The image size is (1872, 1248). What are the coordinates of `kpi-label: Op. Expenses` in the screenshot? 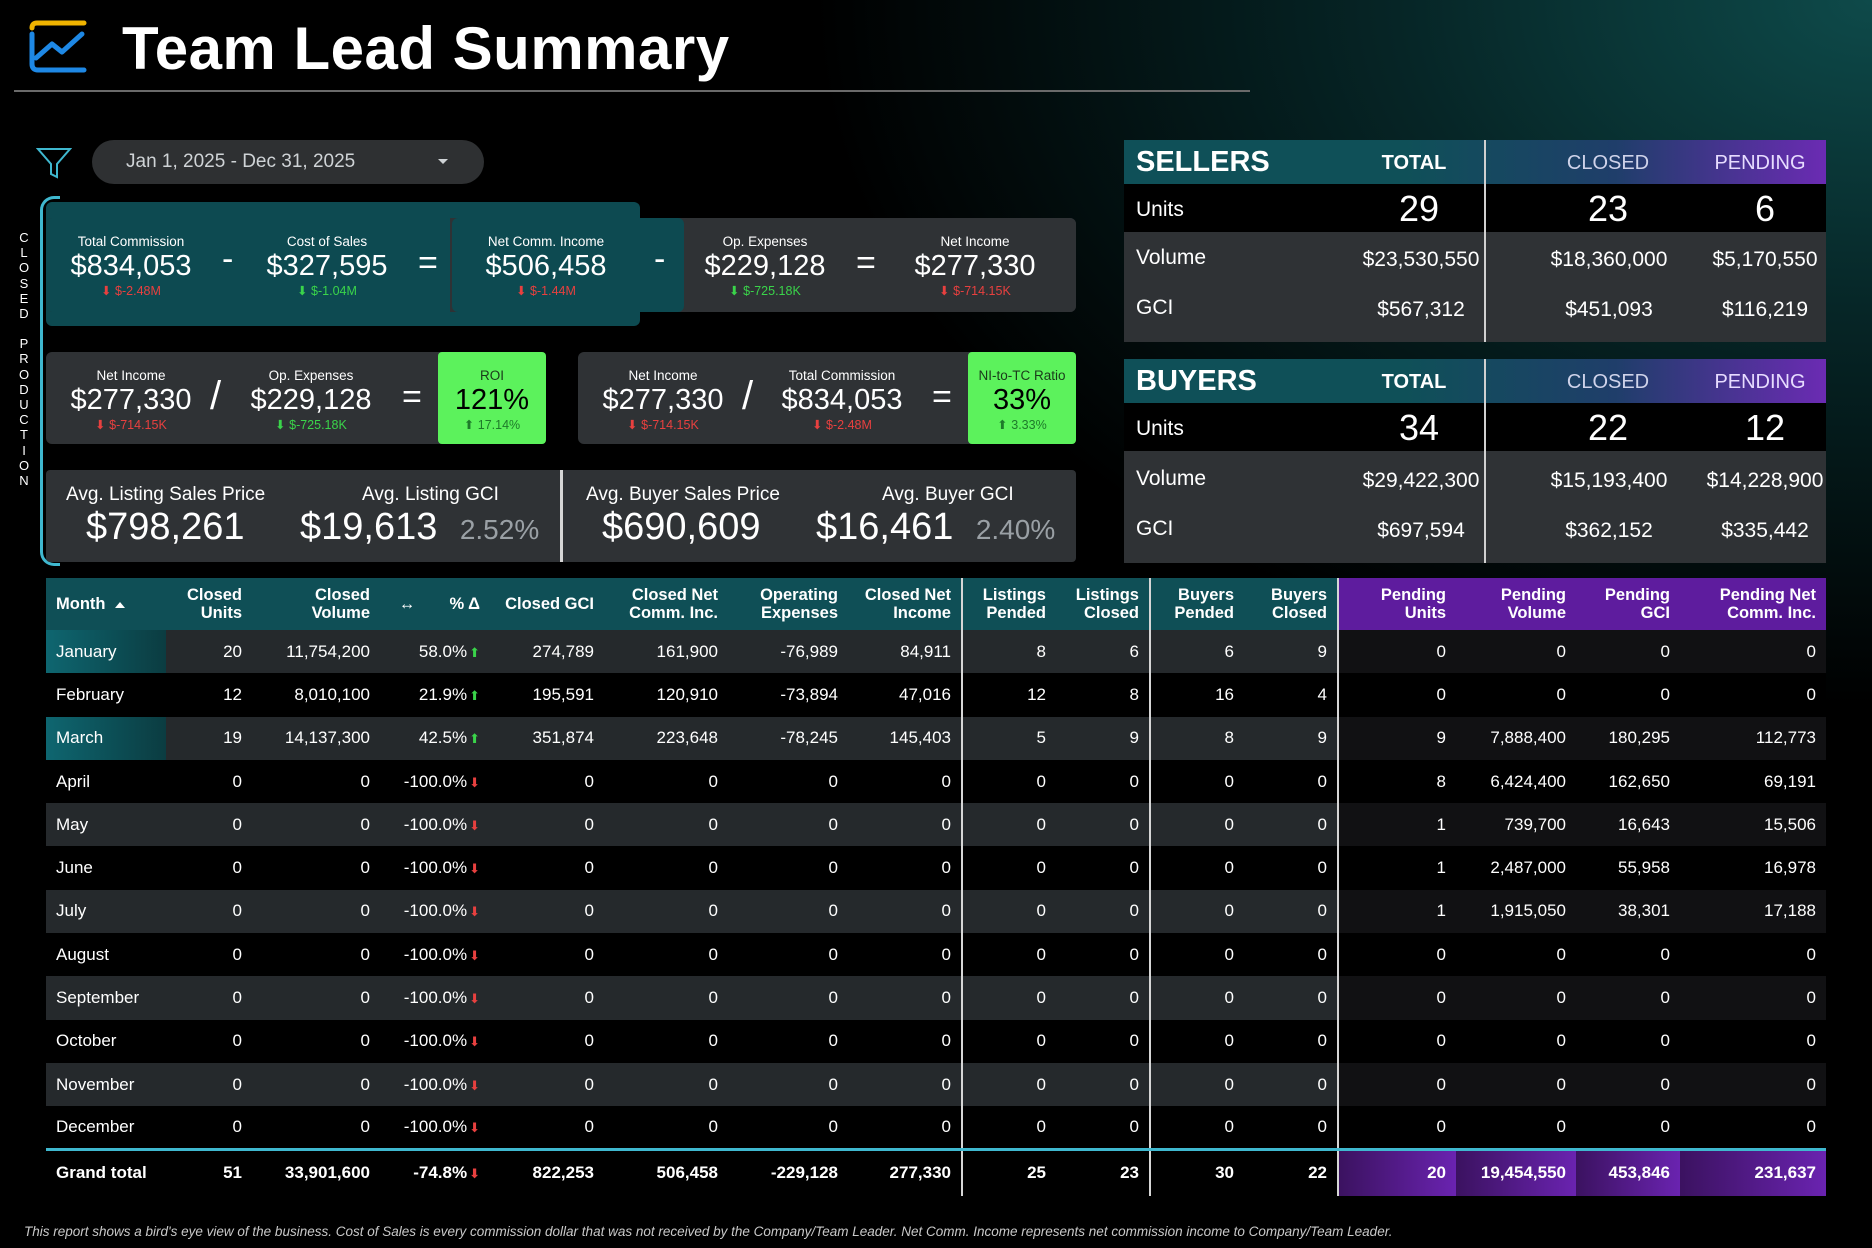 It's located at (311, 375).